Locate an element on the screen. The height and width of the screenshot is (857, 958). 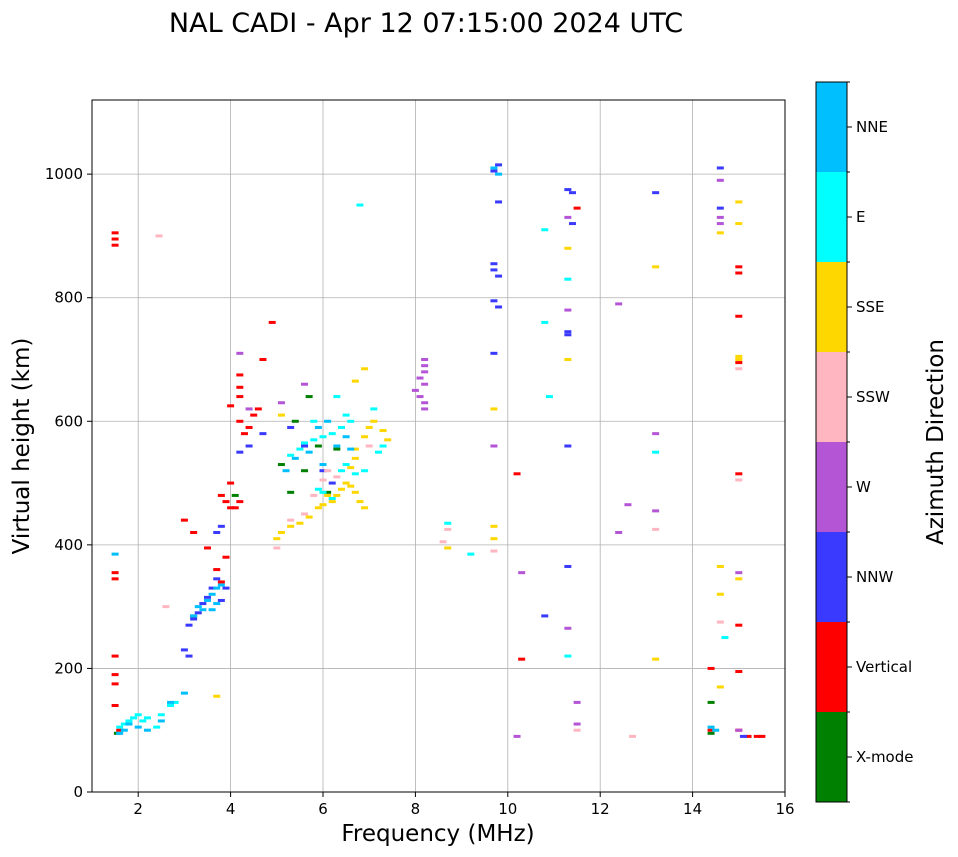
colorbar-swatch-vertical is located at coordinates (831, 667).